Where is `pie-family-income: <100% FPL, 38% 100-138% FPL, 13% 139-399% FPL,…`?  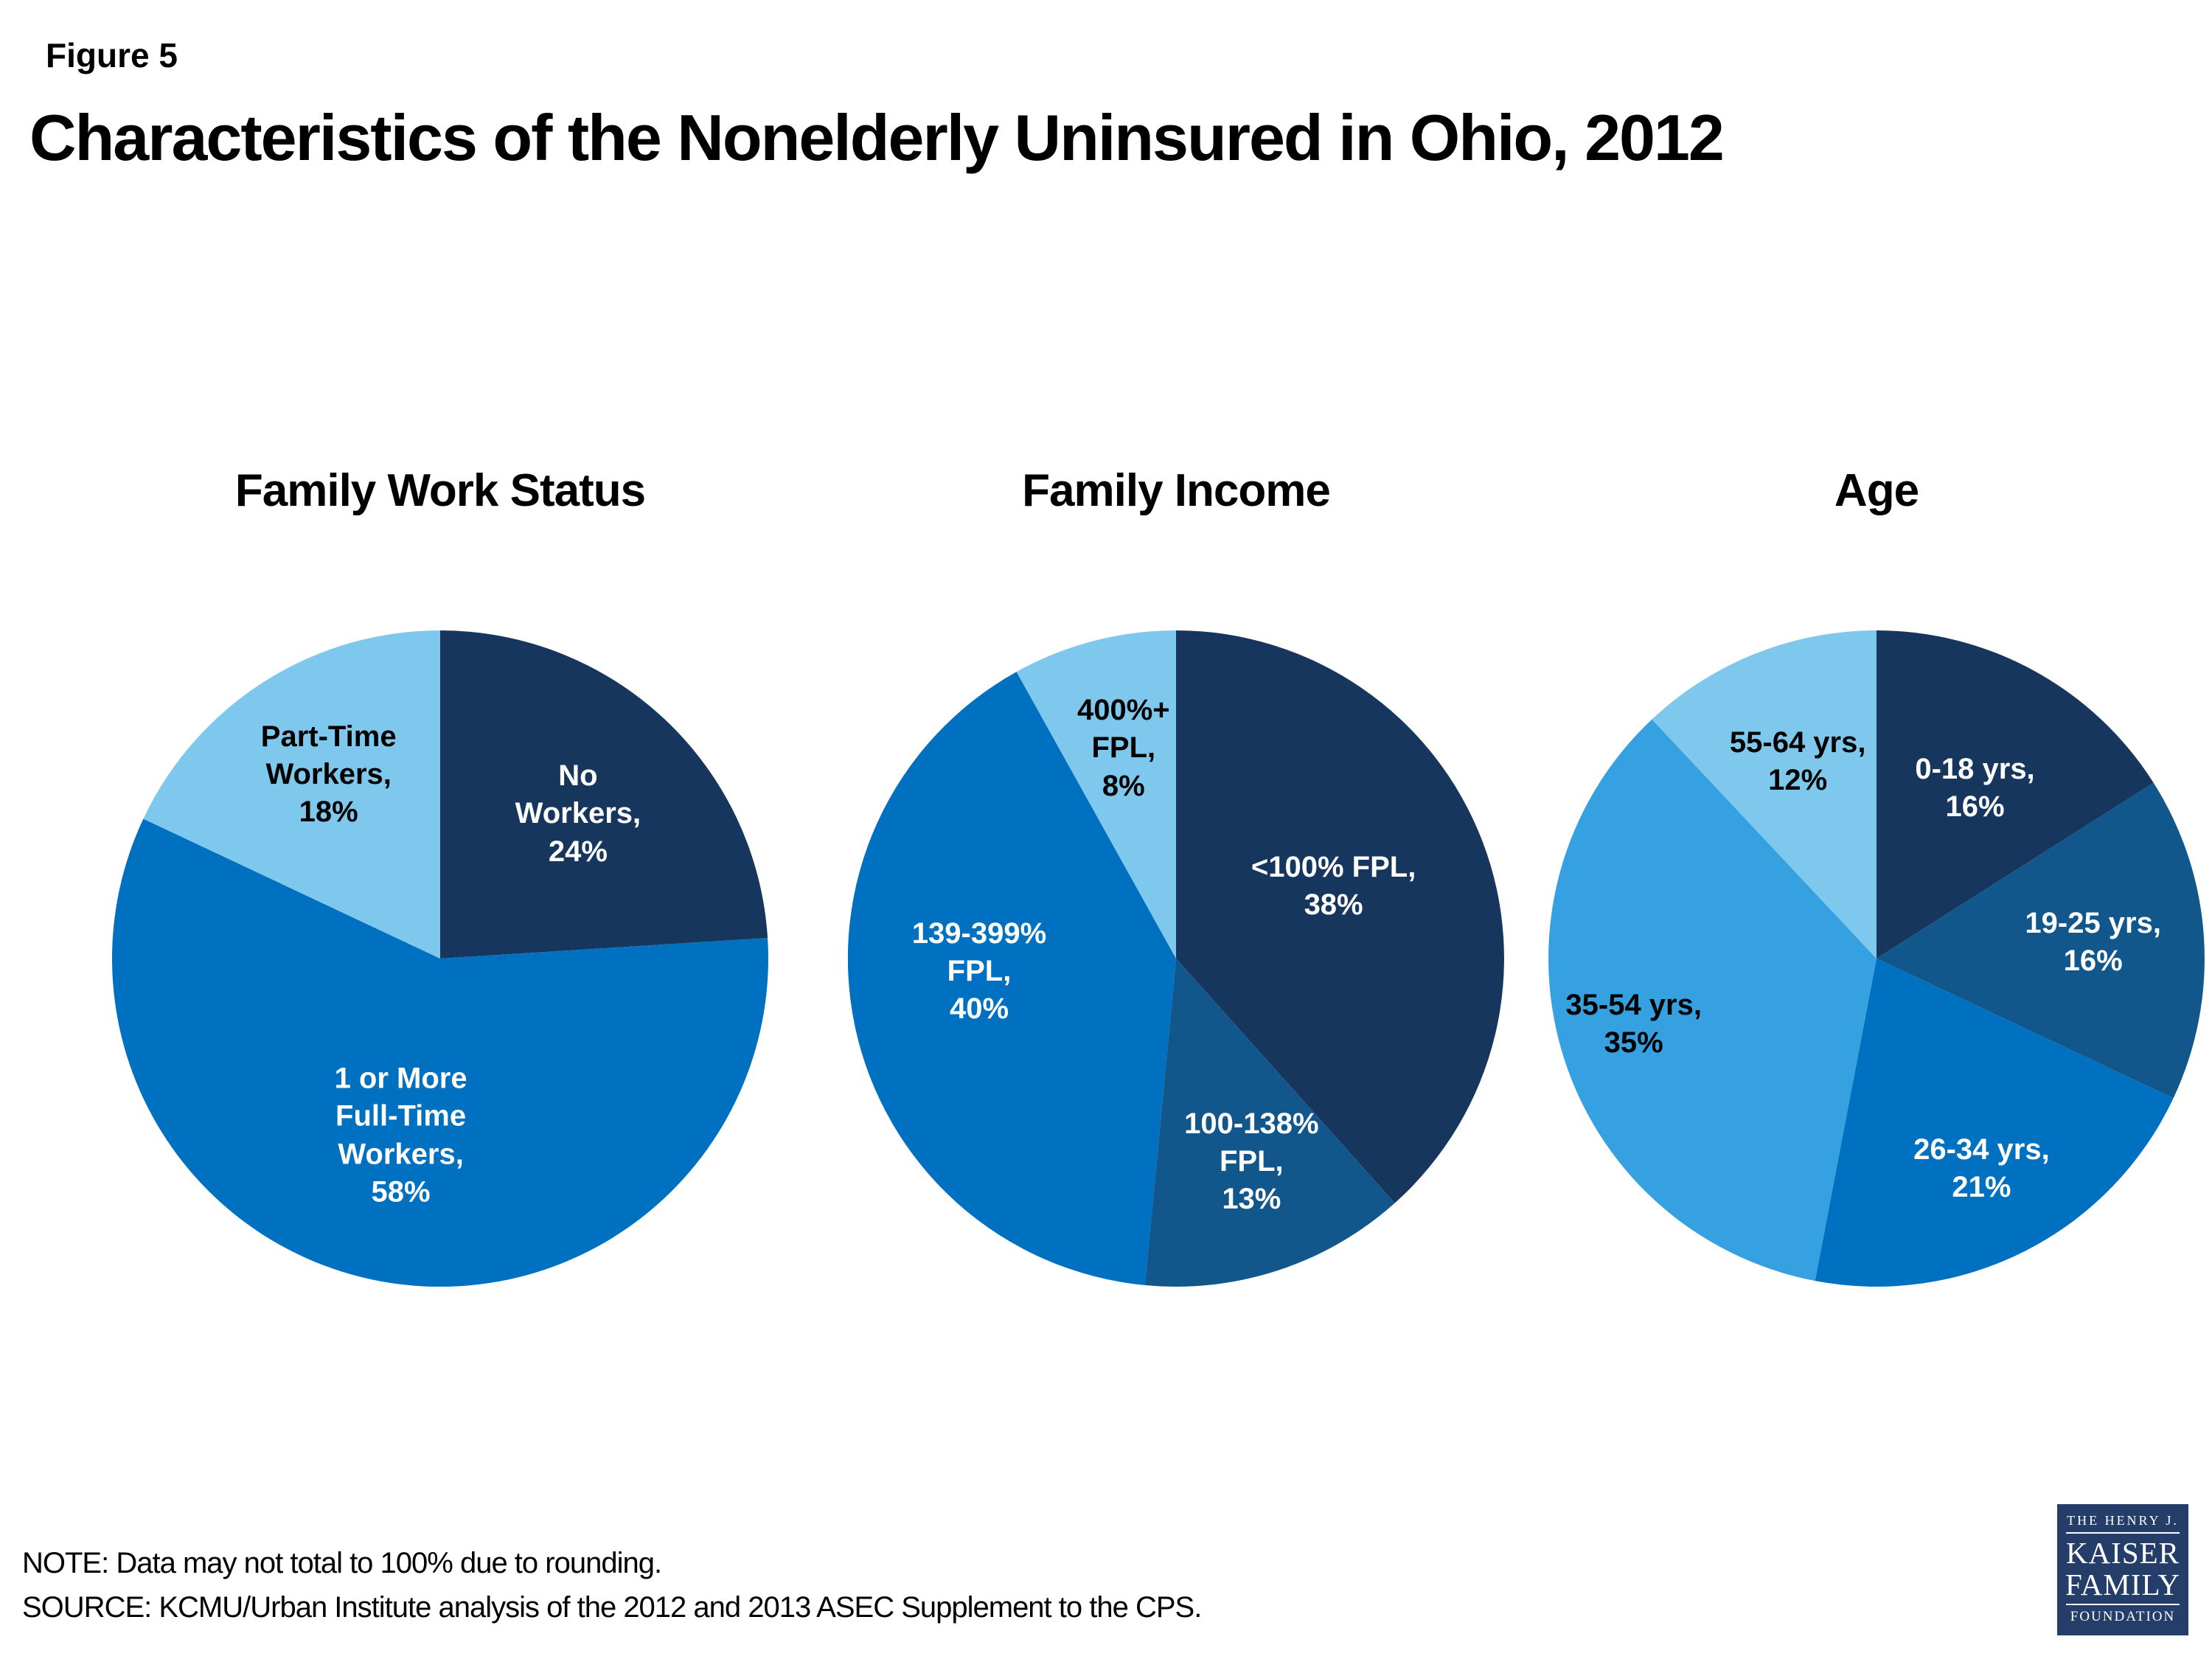
pie-family-income: <100% FPL, 38% 100-138% FPL, 13% 139-399% FPL,… is located at coordinates (1176, 958).